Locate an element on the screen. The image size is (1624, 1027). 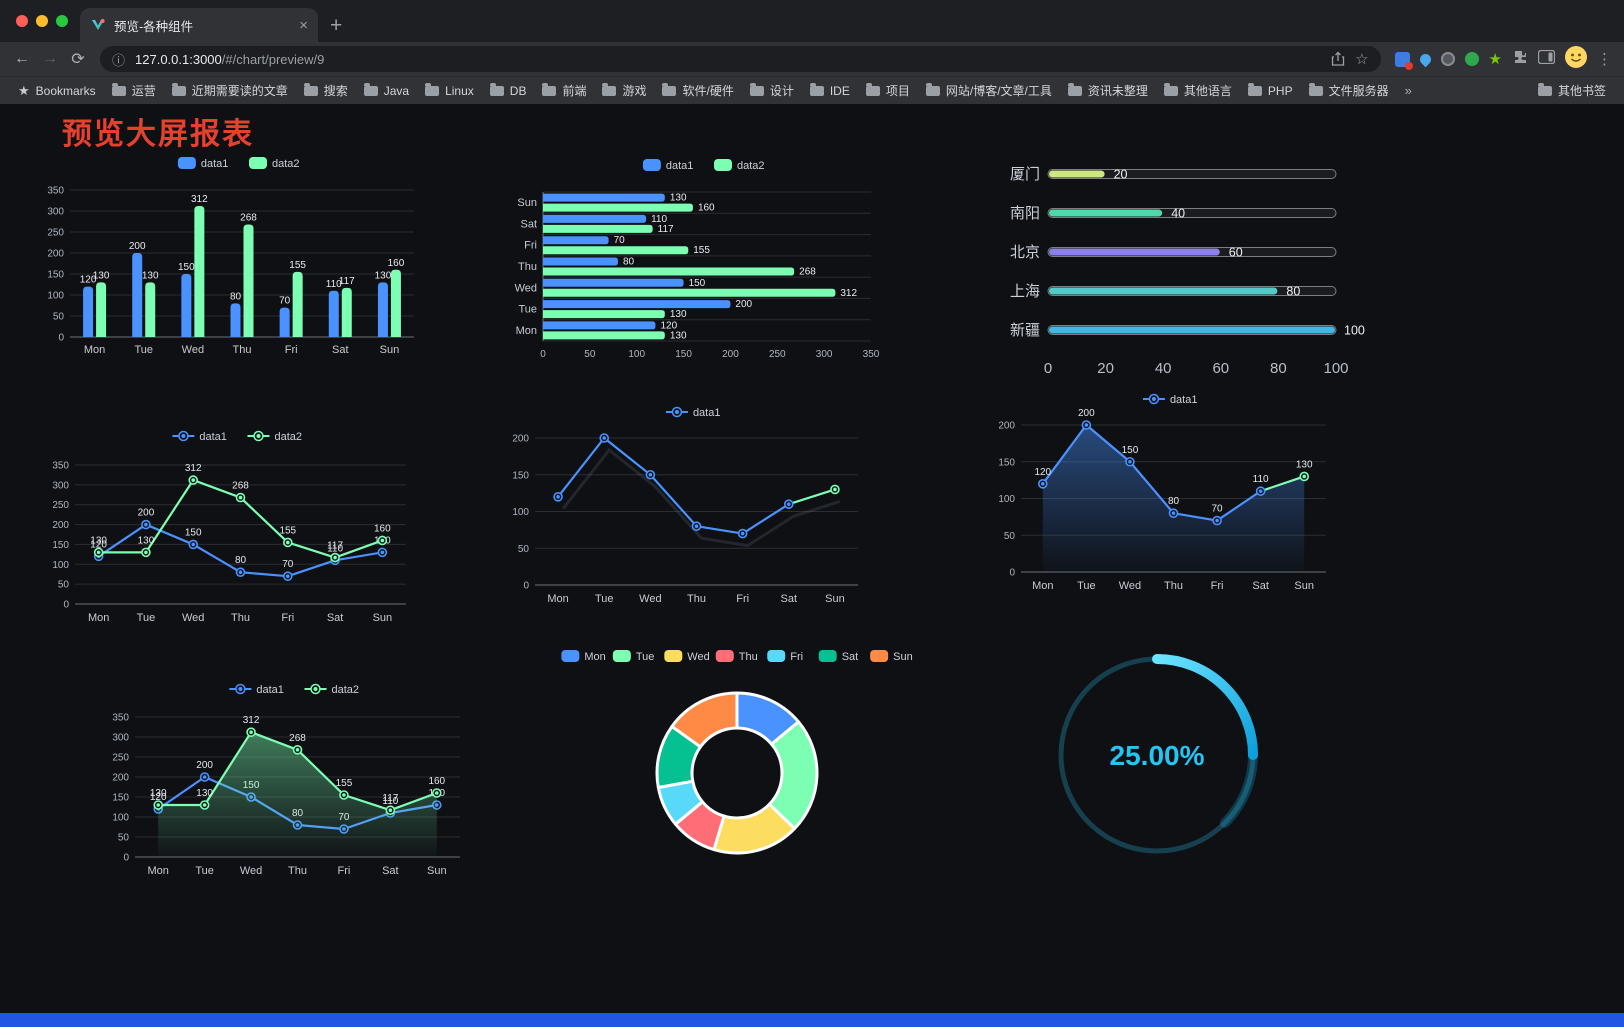
progress-bar-chart: 厦门 20 南阳 40 北京 60 上海 80 新疆 100 0 20 40 60 80 100 is located at coordinates (1183, 272).